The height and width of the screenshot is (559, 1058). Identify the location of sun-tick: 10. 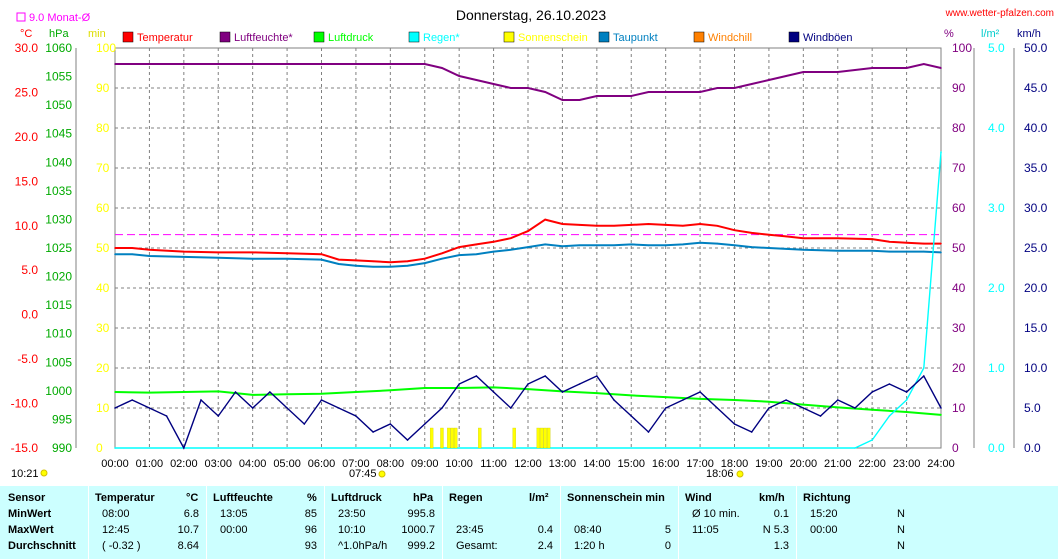
(103, 408).